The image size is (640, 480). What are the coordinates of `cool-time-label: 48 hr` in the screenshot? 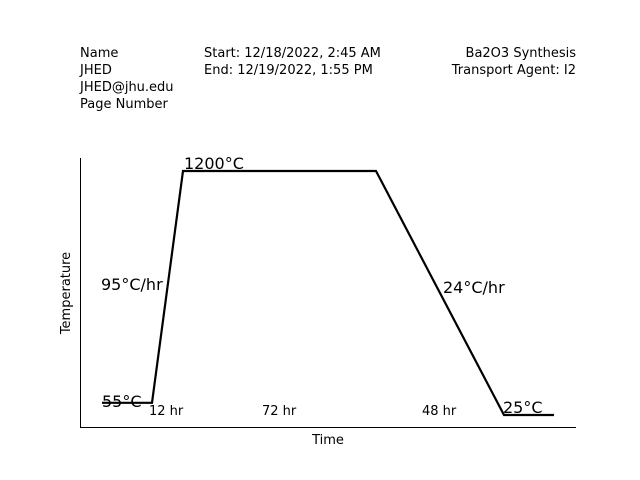 It's located at (439, 411).